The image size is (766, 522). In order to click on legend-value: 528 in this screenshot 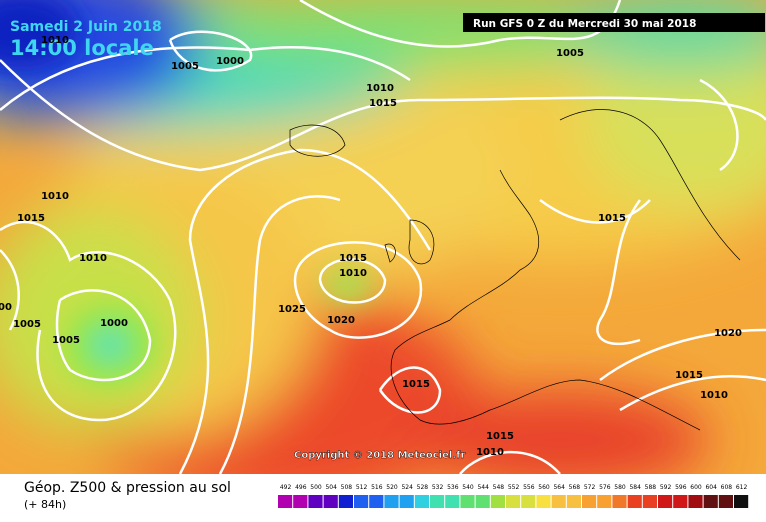, I will do `click(423, 487)`.